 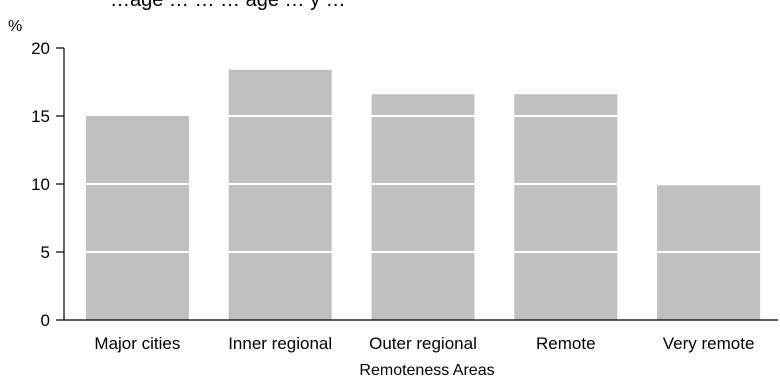 What do you see at coordinates (45, 252) in the screenshot?
I see `y-tick-label: 5` at bounding box center [45, 252].